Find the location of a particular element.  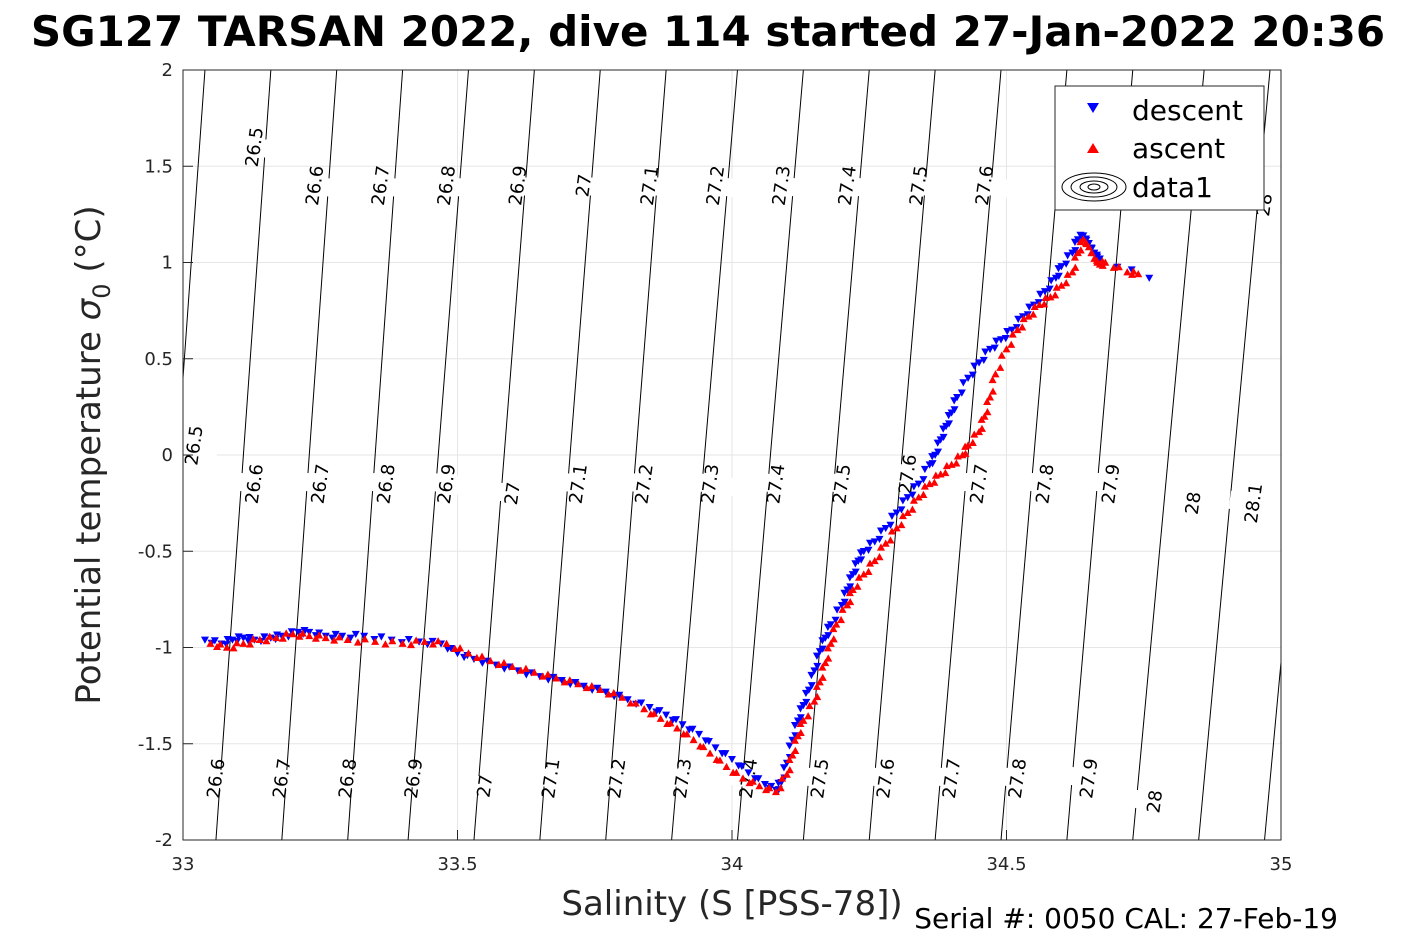

y-axis-label-main: Potential temperature is located at coordinates (89, 512).